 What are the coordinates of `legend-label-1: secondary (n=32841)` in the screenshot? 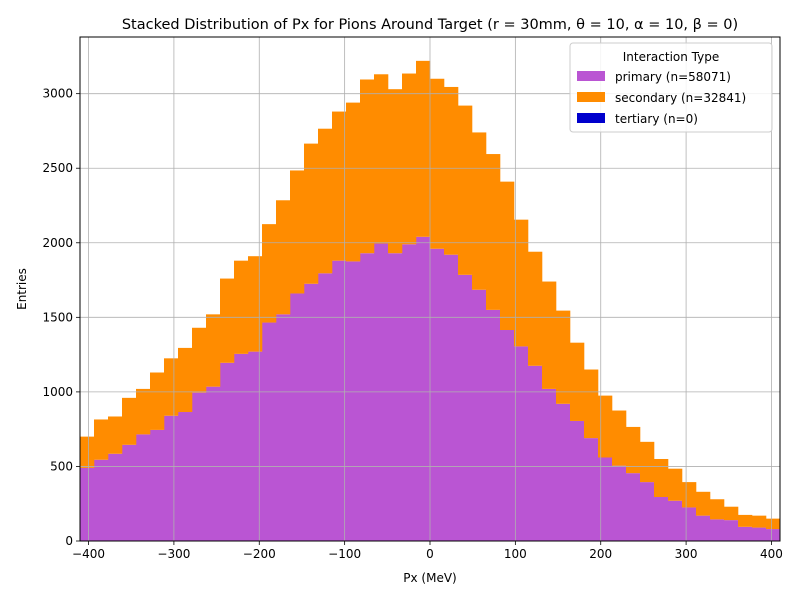 It's located at (680, 98).